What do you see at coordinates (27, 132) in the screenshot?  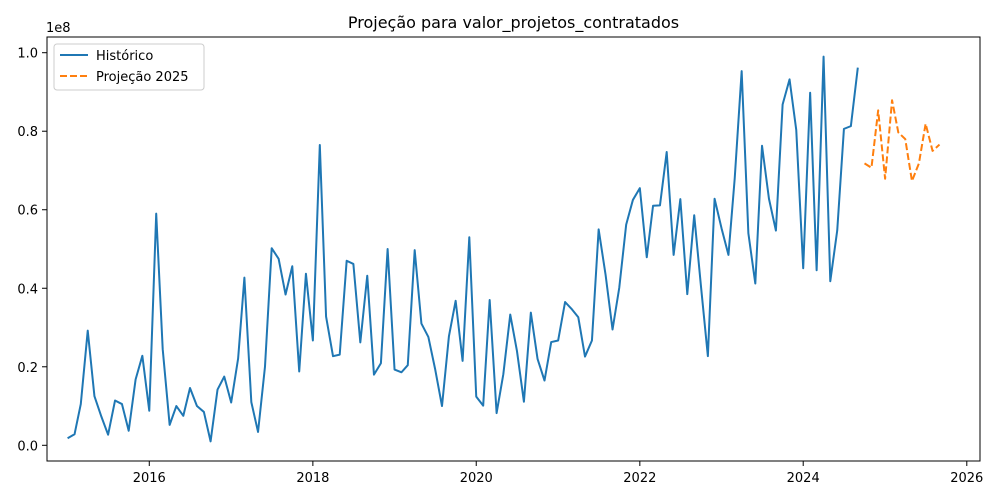 I see `y-tick-label: 0.8` at bounding box center [27, 132].